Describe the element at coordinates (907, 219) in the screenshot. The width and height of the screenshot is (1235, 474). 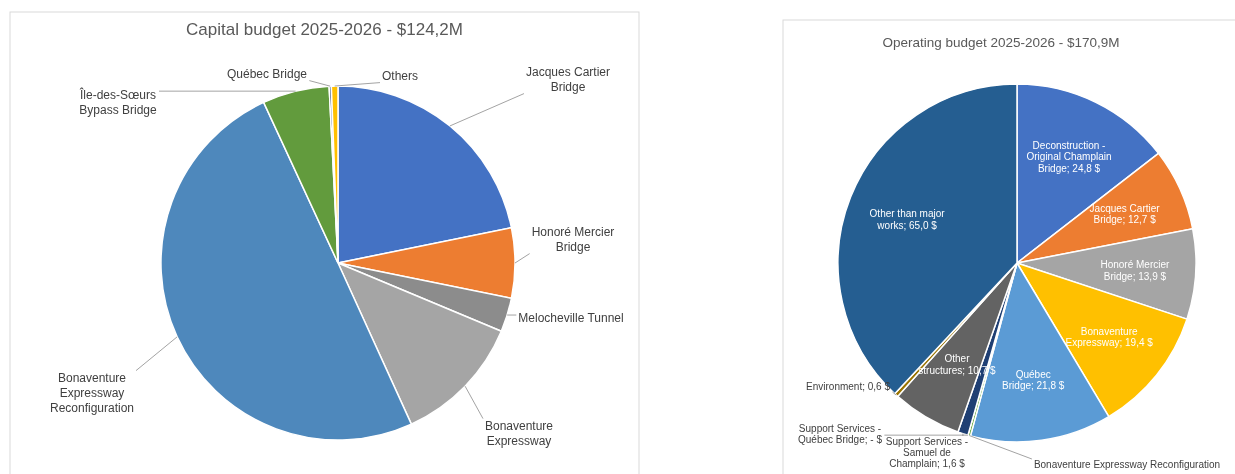
I see `slice-label: Other than major works; 65,0 $` at that location.